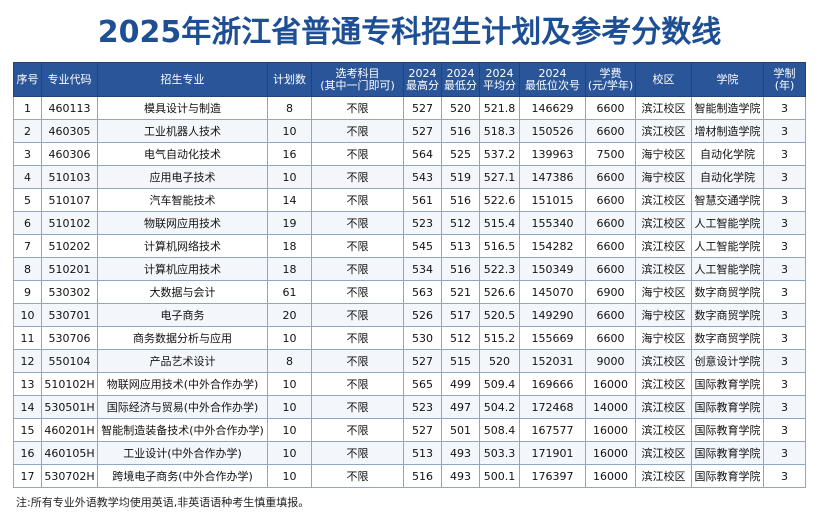  What do you see at coordinates (552, 131) in the screenshot?
I see `table-cell: 150526` at bounding box center [552, 131].